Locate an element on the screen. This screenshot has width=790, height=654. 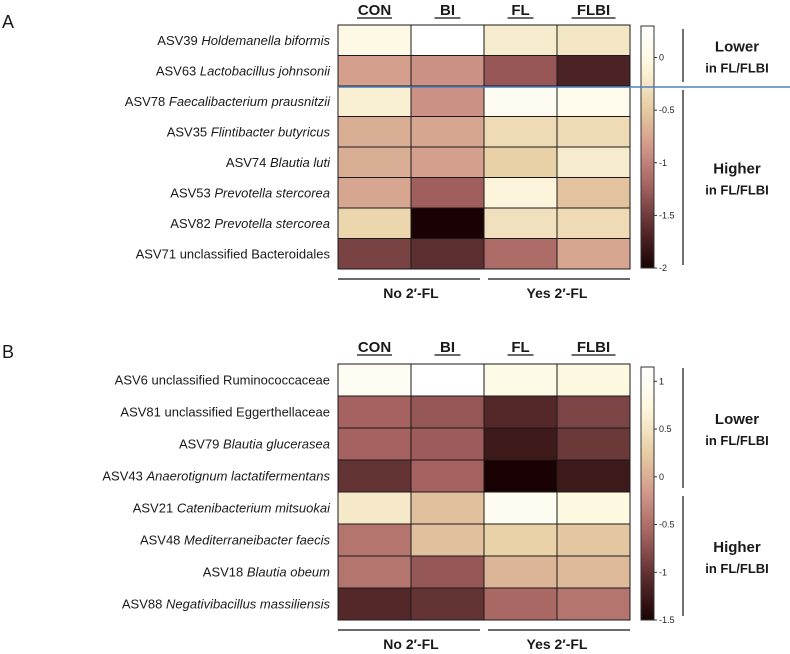
footer-label-yes-2fl: Yes 2′-FL is located at coordinates (557, 644).